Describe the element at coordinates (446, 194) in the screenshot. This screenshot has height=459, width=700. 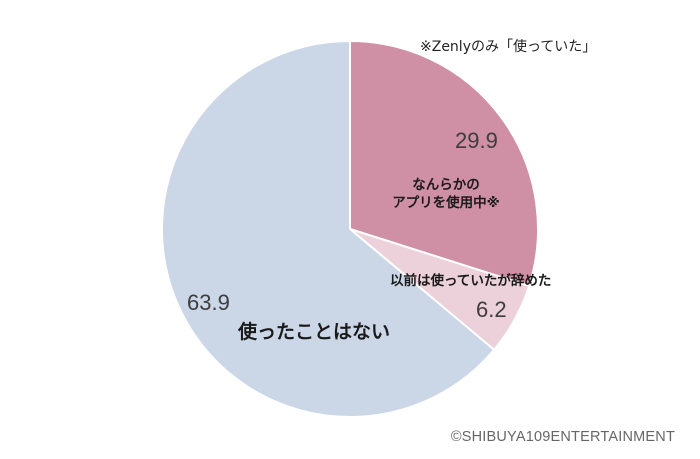
I see `slice-label-using-app: なんらかの アプリを使用中※` at that location.